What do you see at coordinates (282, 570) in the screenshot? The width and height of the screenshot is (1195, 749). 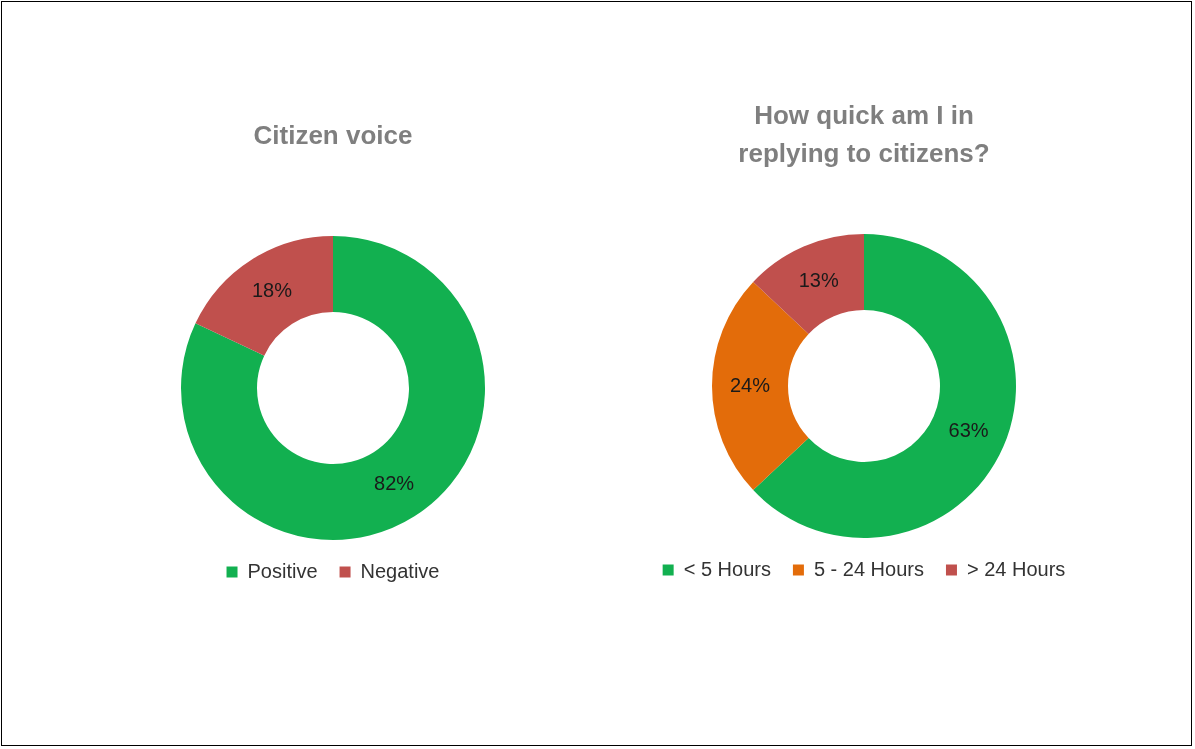 I see `legend-label: Positive` at bounding box center [282, 570].